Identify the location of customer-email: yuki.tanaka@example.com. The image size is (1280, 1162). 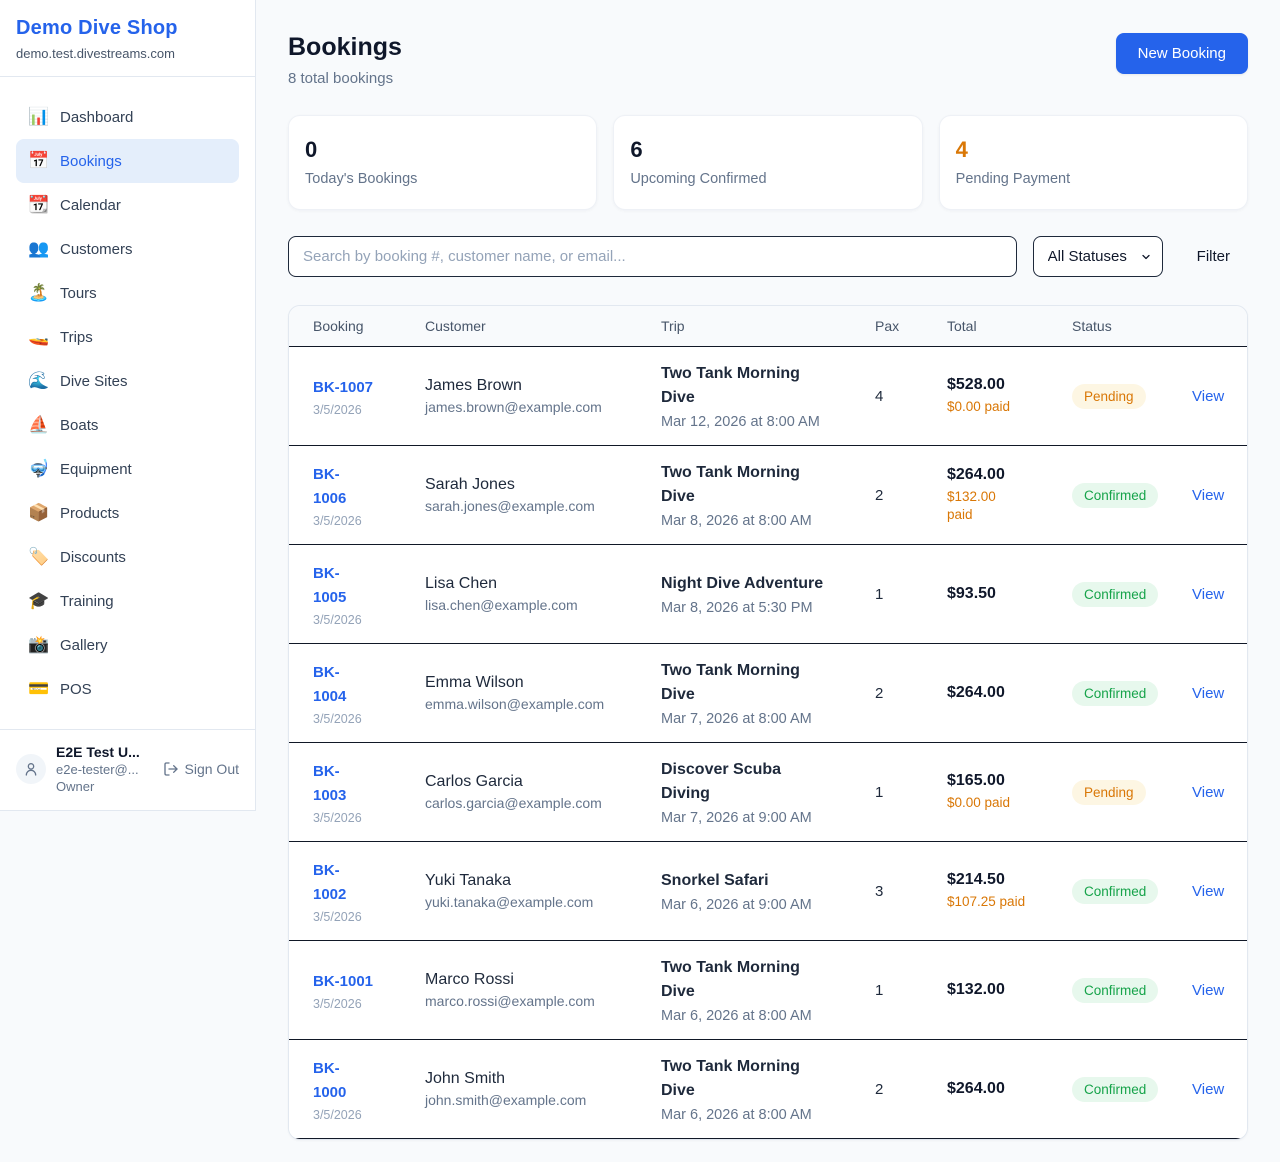
(509, 902).